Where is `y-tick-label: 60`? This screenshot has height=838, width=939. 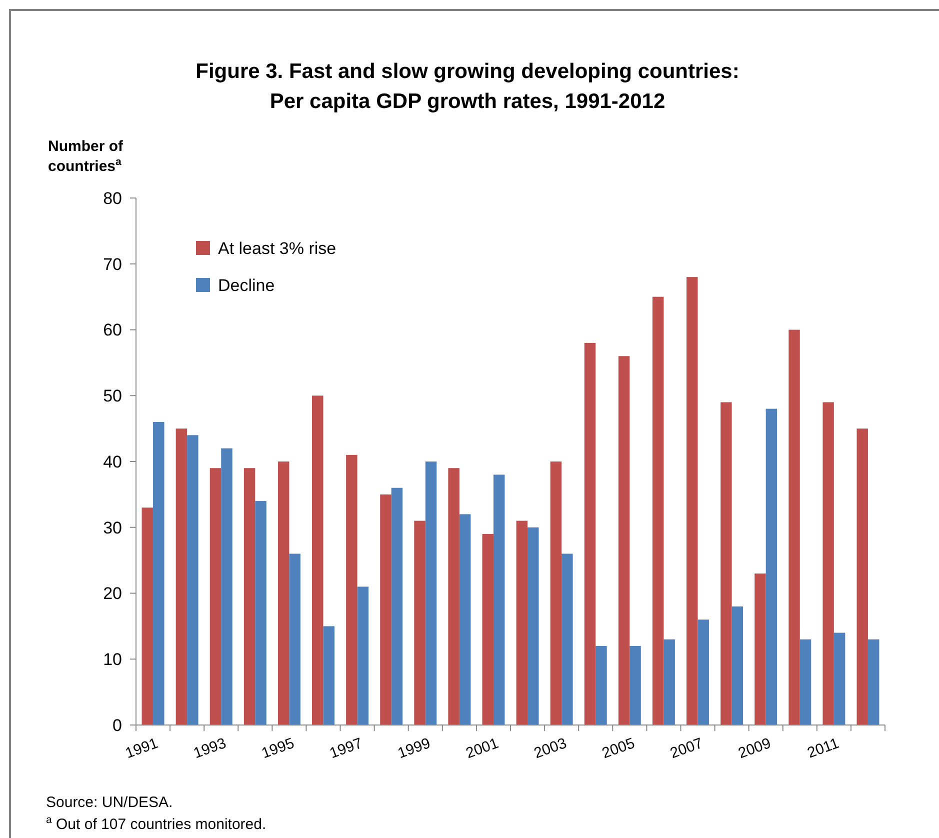 y-tick-label: 60 is located at coordinates (112, 330).